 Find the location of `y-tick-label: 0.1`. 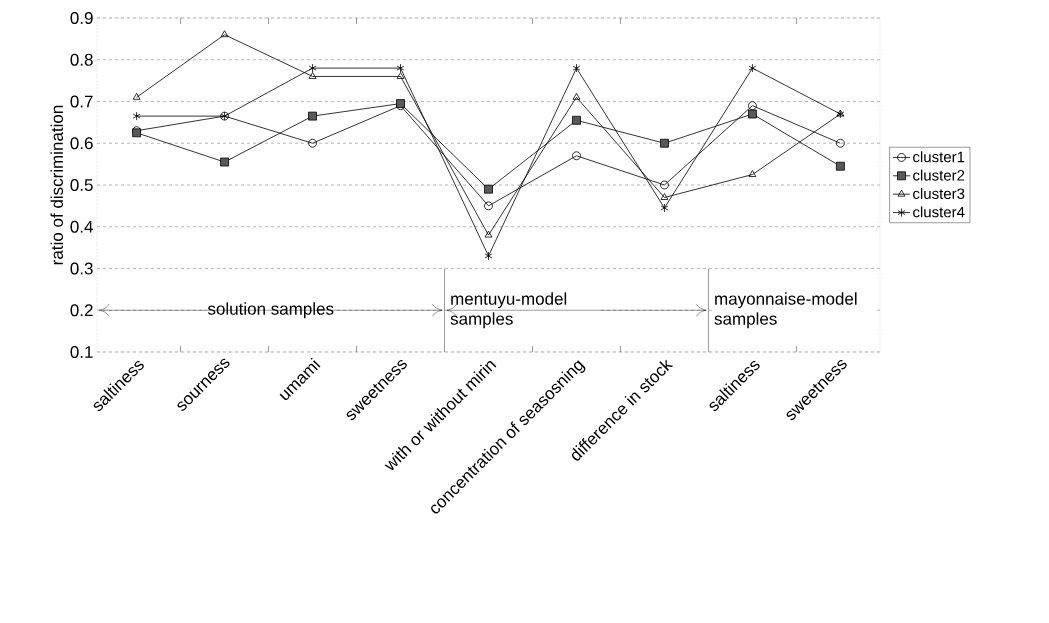

y-tick-label: 0.1 is located at coordinates (81, 352).